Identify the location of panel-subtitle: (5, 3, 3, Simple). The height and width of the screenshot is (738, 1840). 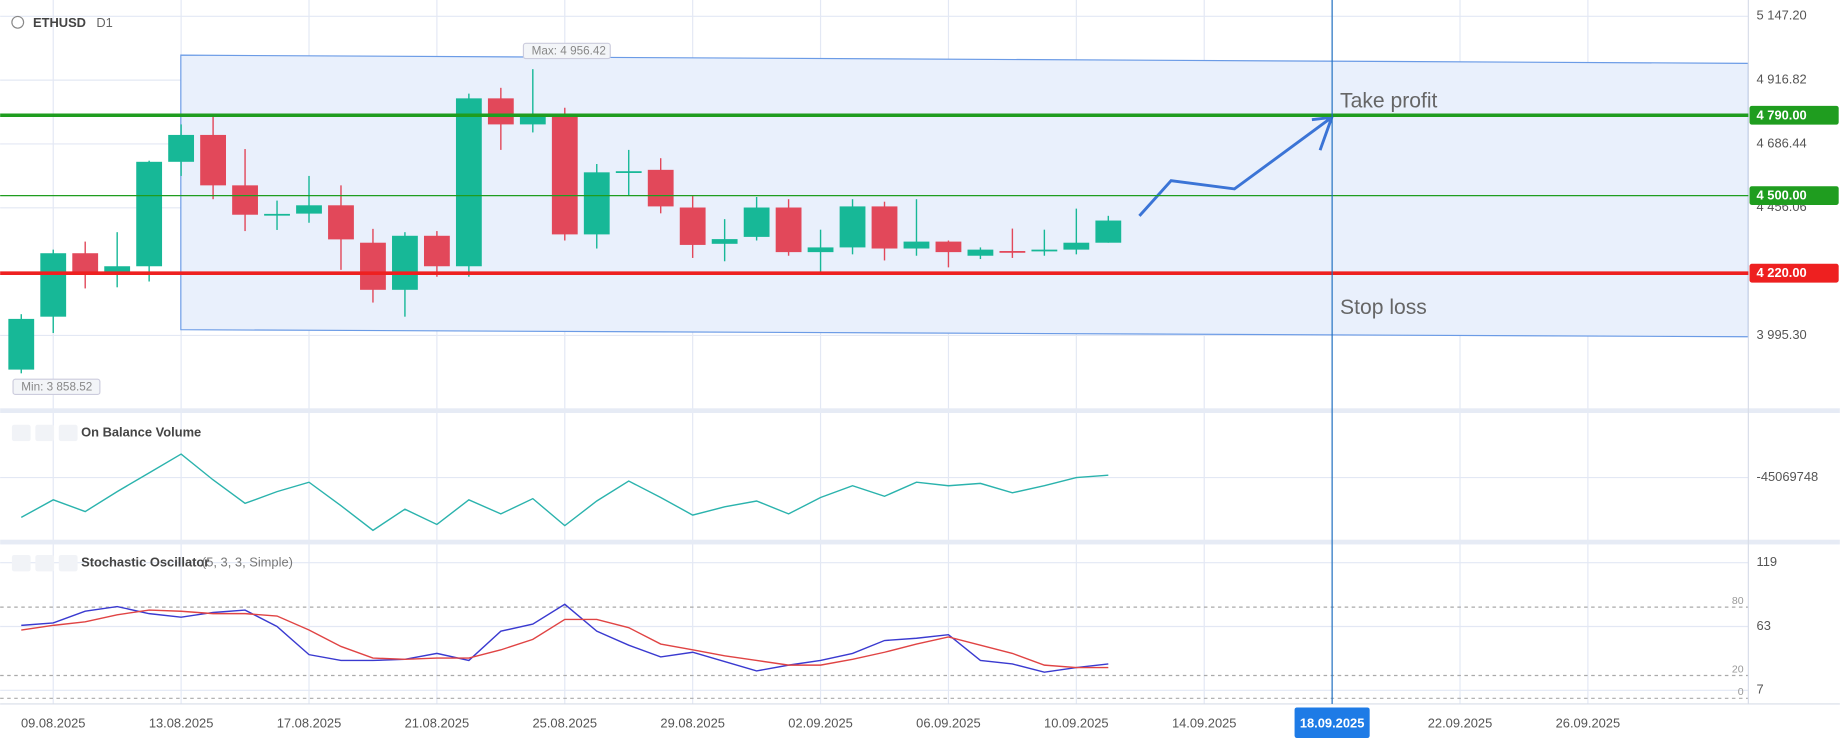
(247, 562).